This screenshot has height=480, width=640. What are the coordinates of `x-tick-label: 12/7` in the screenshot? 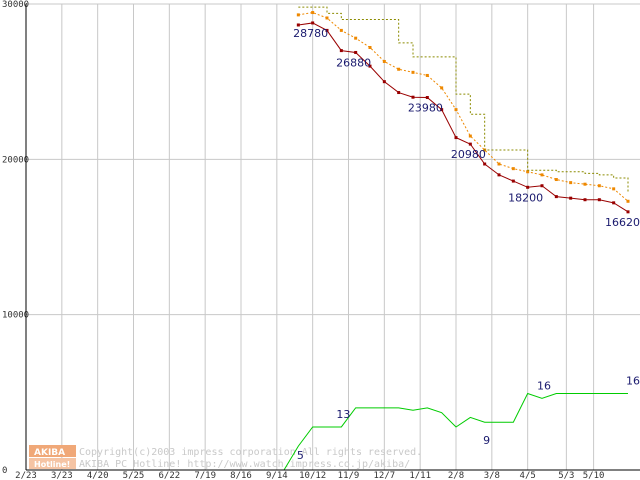 It's located at (384, 475).